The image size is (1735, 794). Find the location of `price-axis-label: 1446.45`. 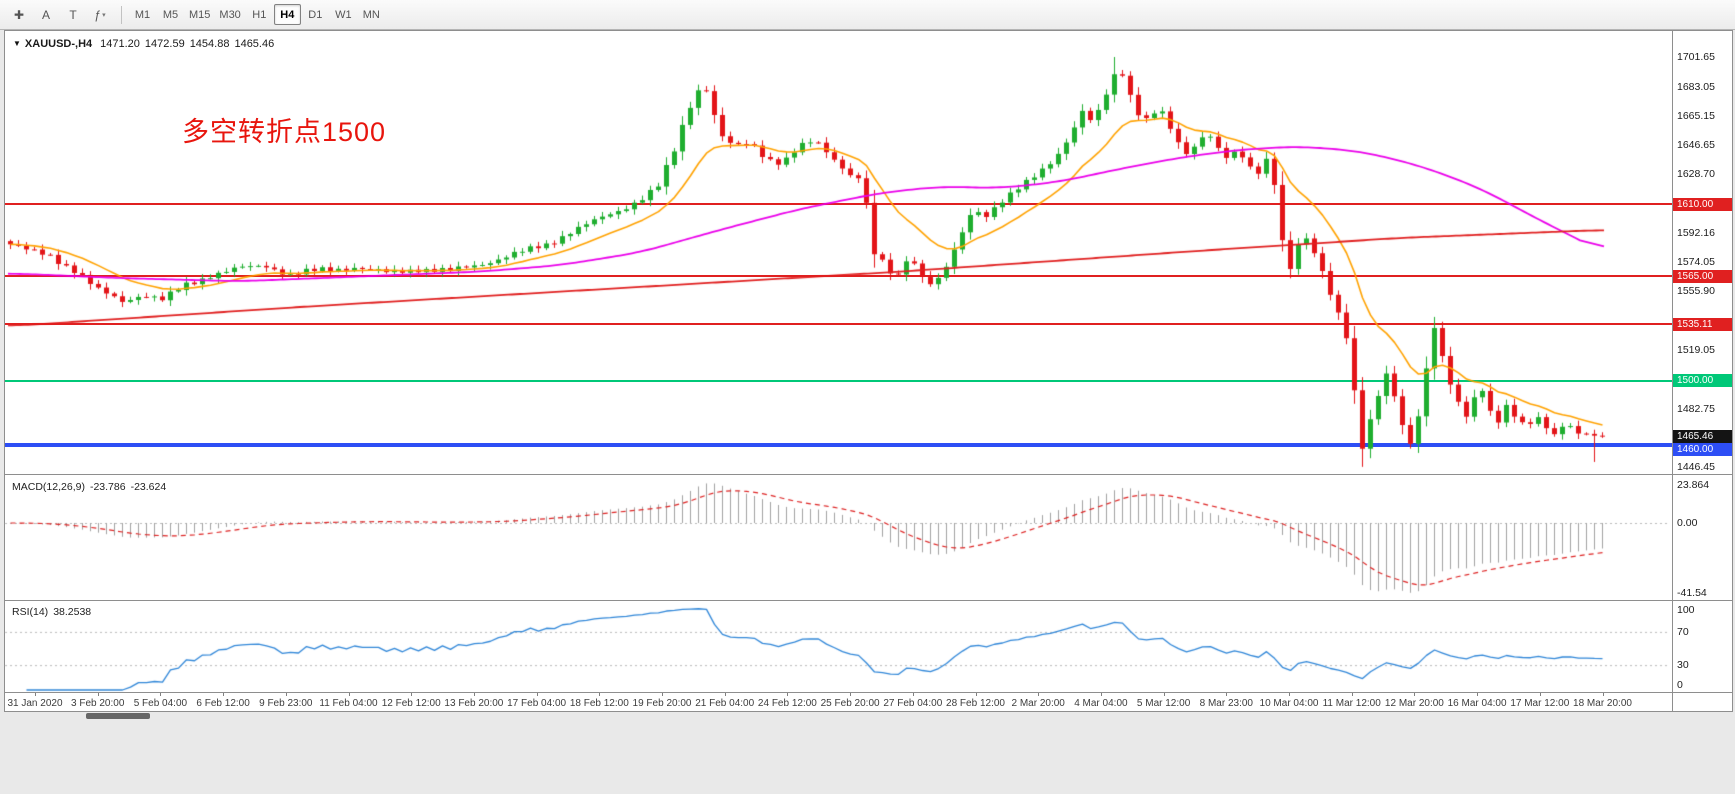

price-axis-label: 1446.45 is located at coordinates (1696, 466).